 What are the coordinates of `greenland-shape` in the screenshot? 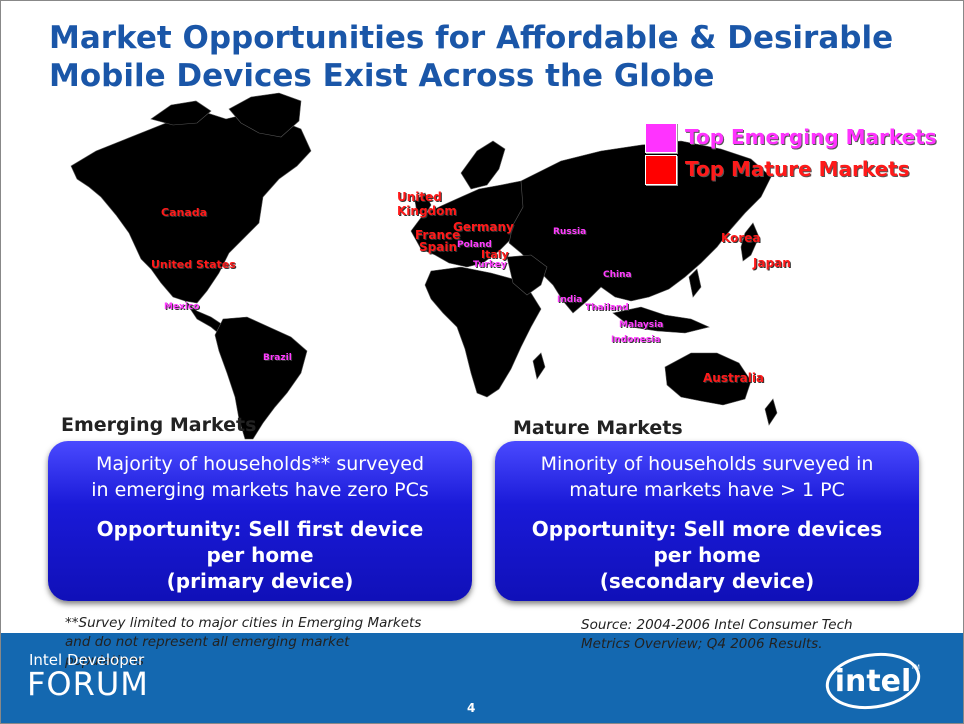 It's located at (265, 115).